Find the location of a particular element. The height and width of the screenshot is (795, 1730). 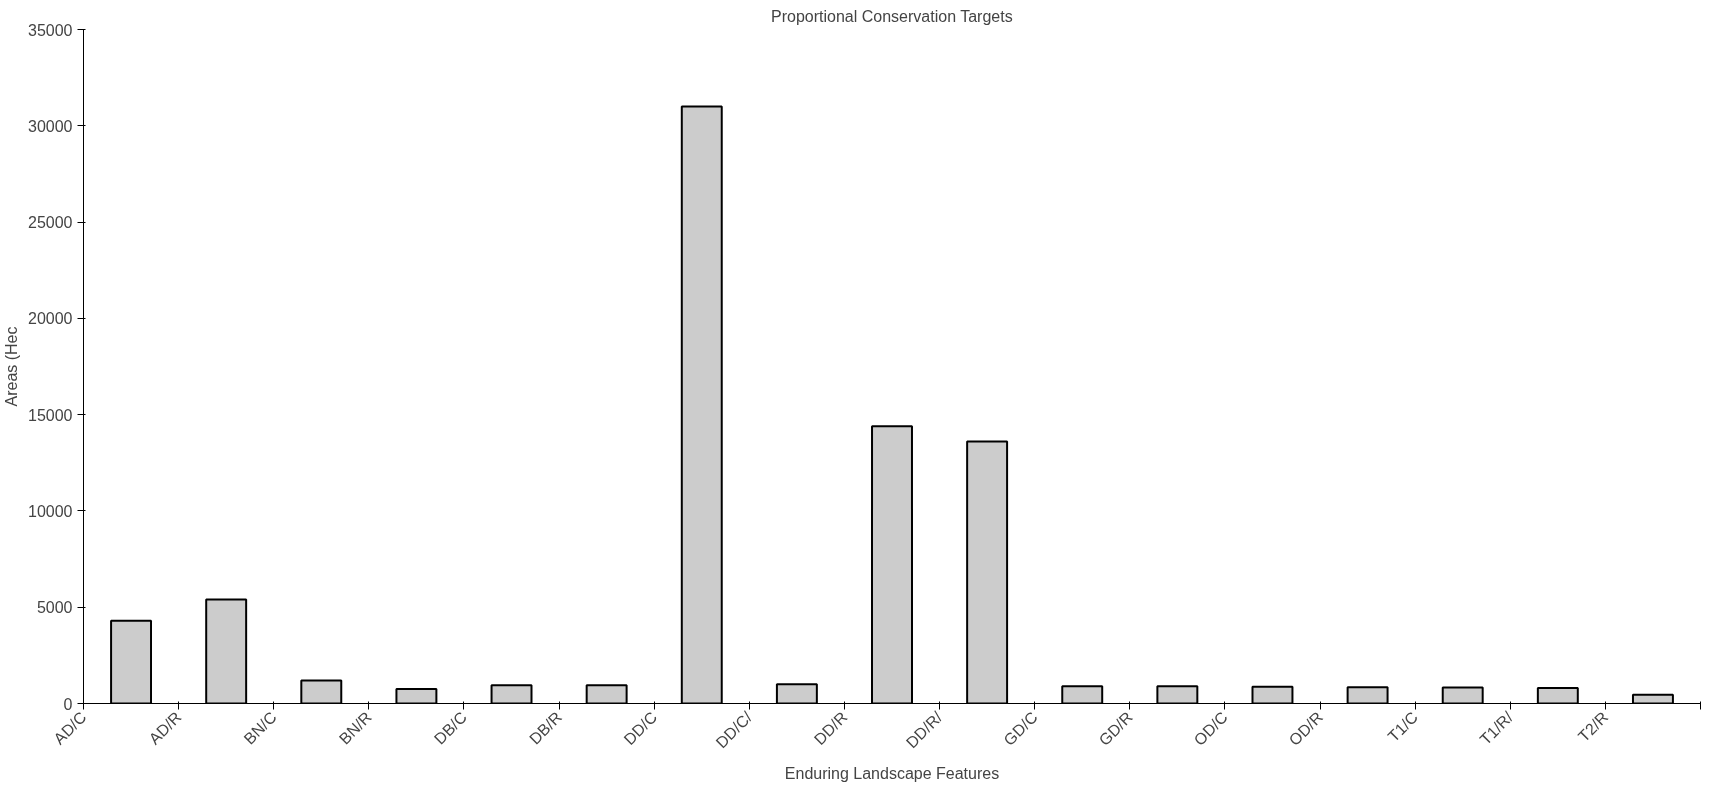

y-tick-label: 10000 is located at coordinates (50, 511).